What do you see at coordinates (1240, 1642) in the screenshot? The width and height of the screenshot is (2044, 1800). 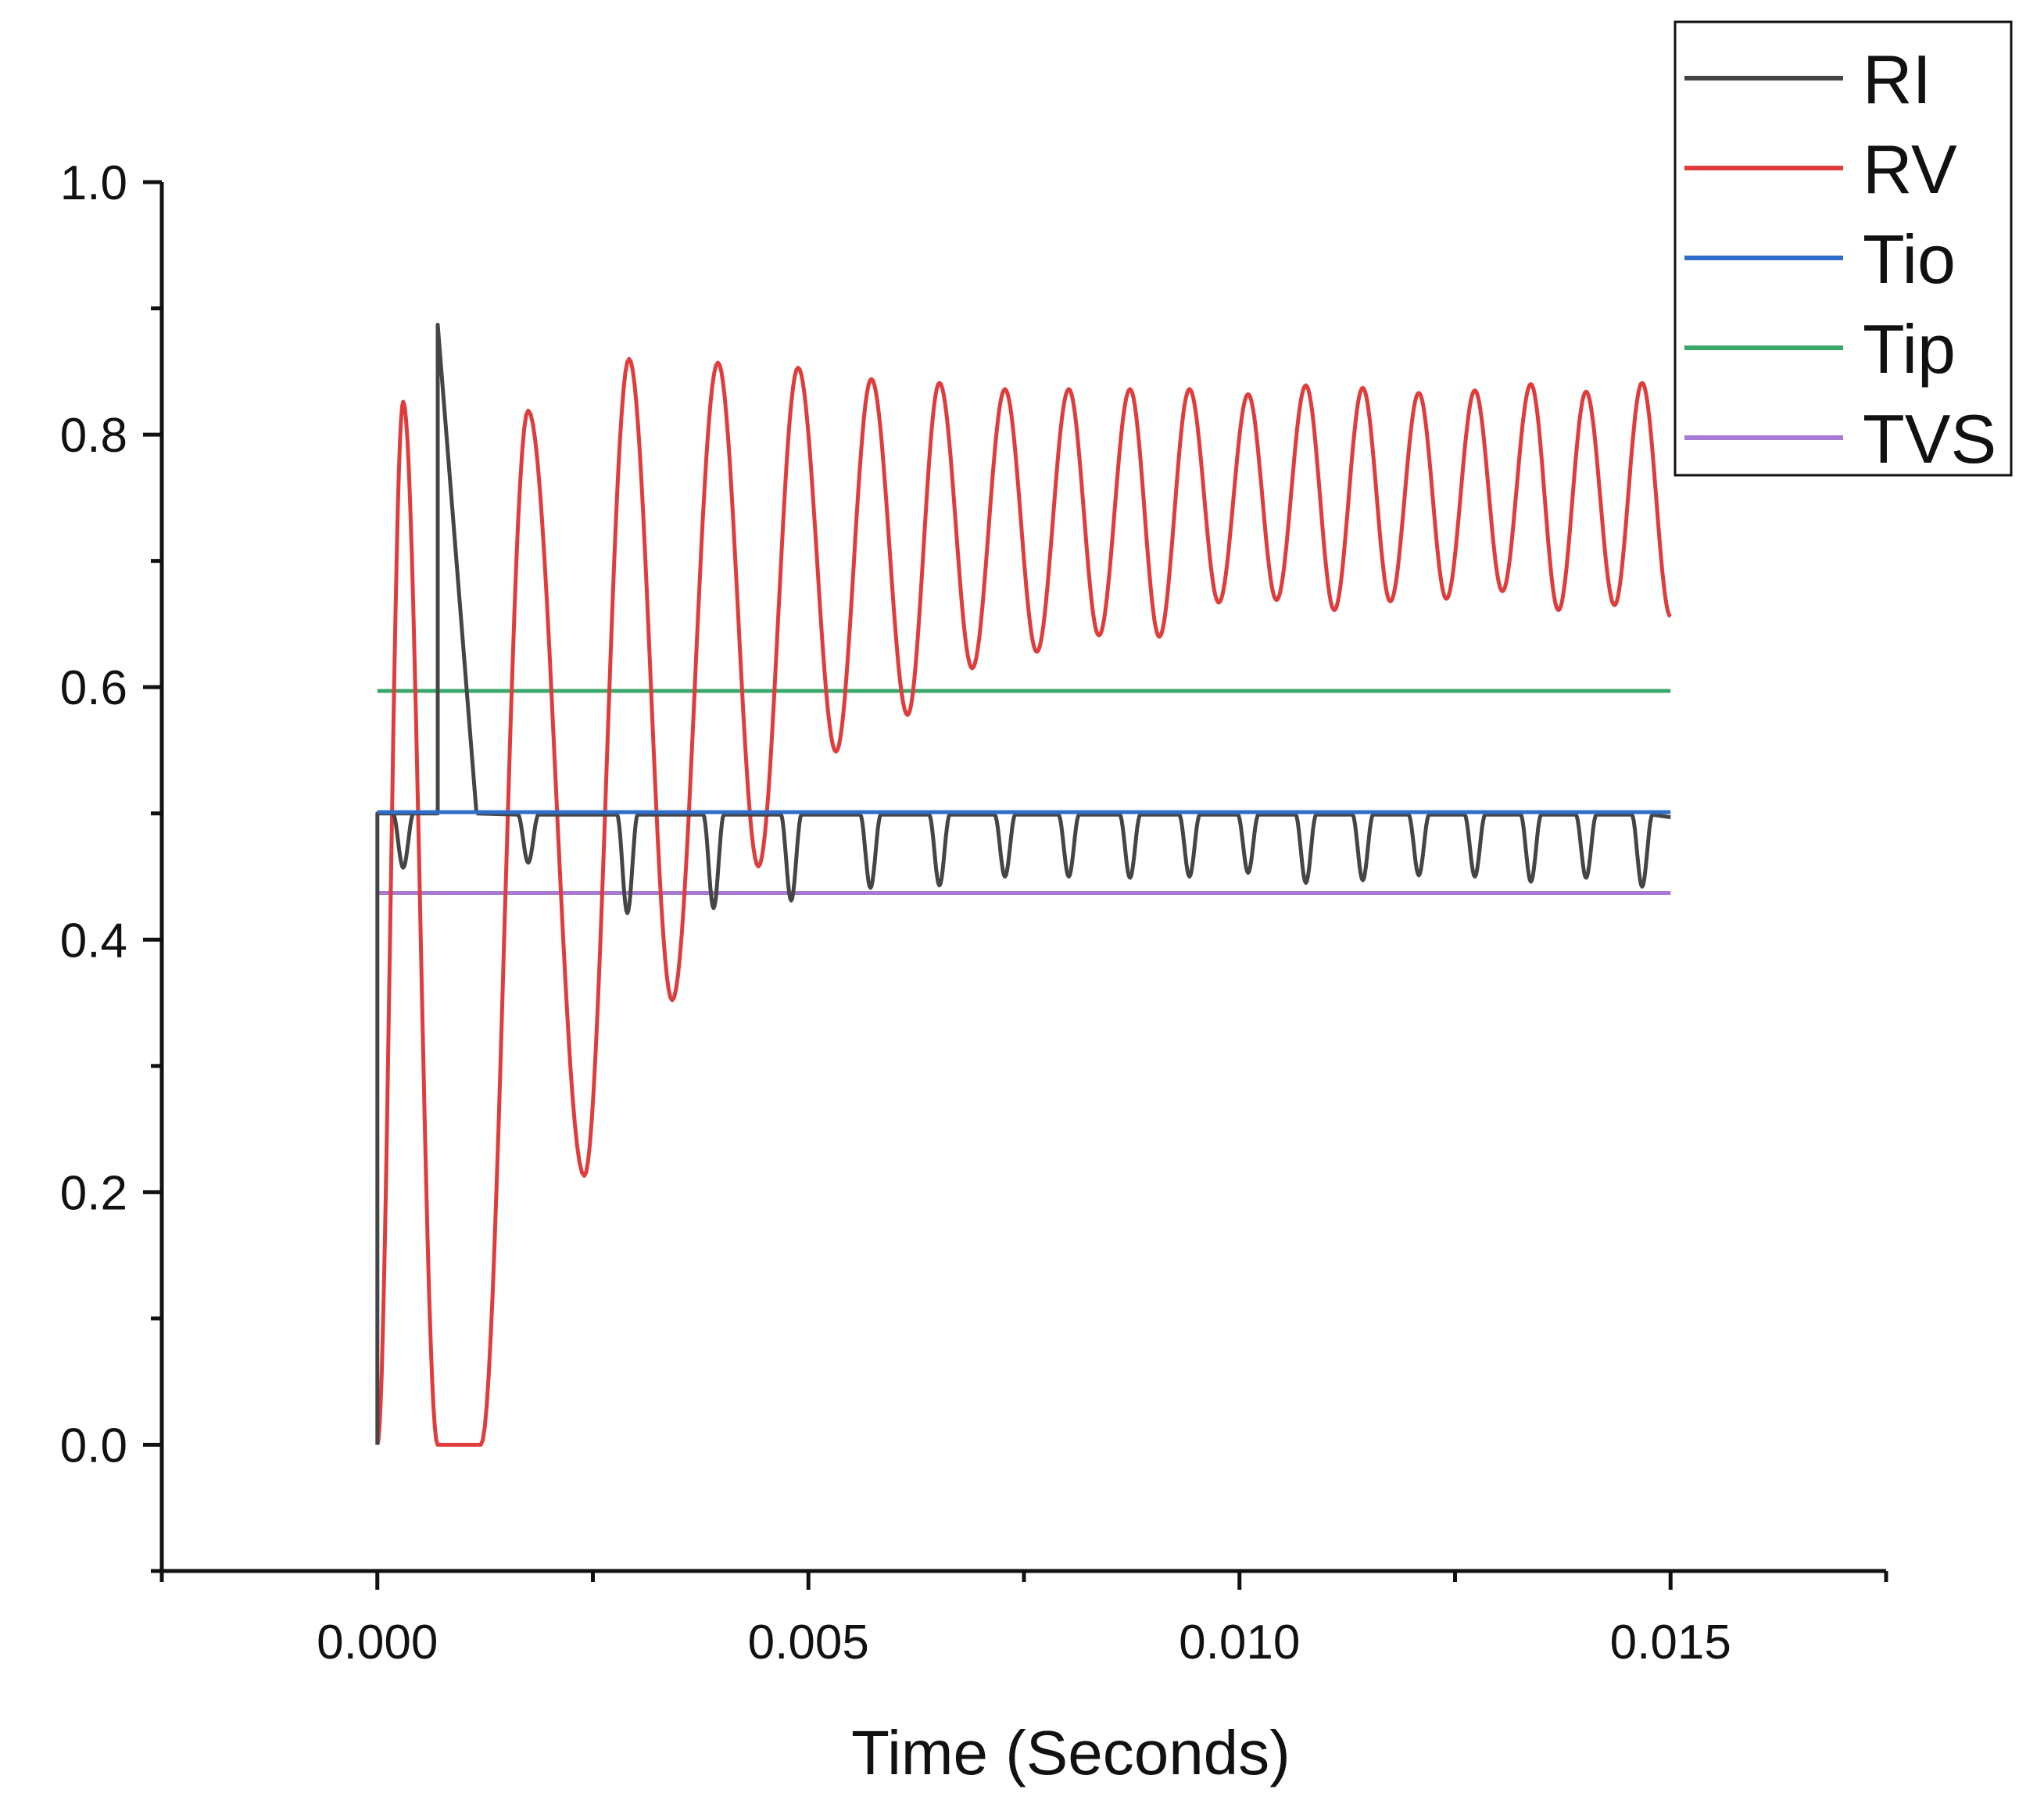 I see `x-tick-label: 0.010` at bounding box center [1240, 1642].